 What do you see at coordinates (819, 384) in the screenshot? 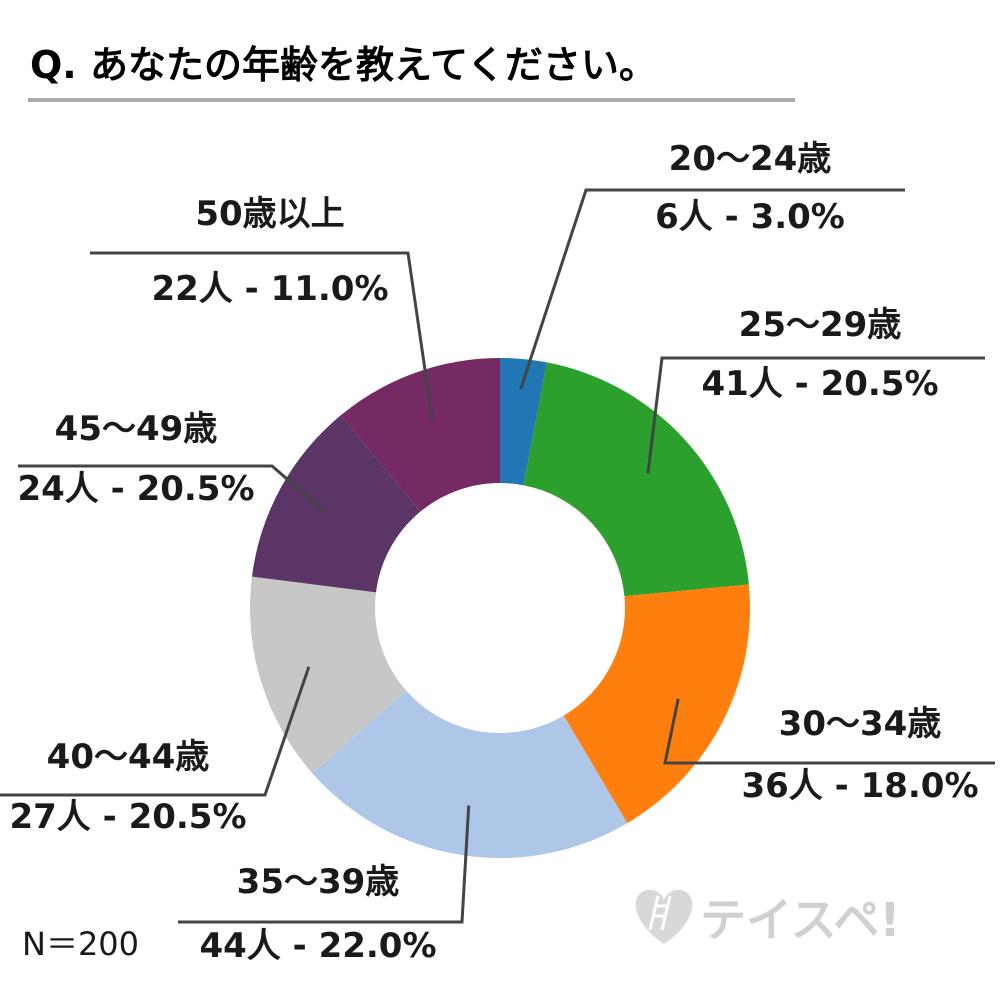
I see `slice-value-label-1: 41人 - 20.5%` at bounding box center [819, 384].